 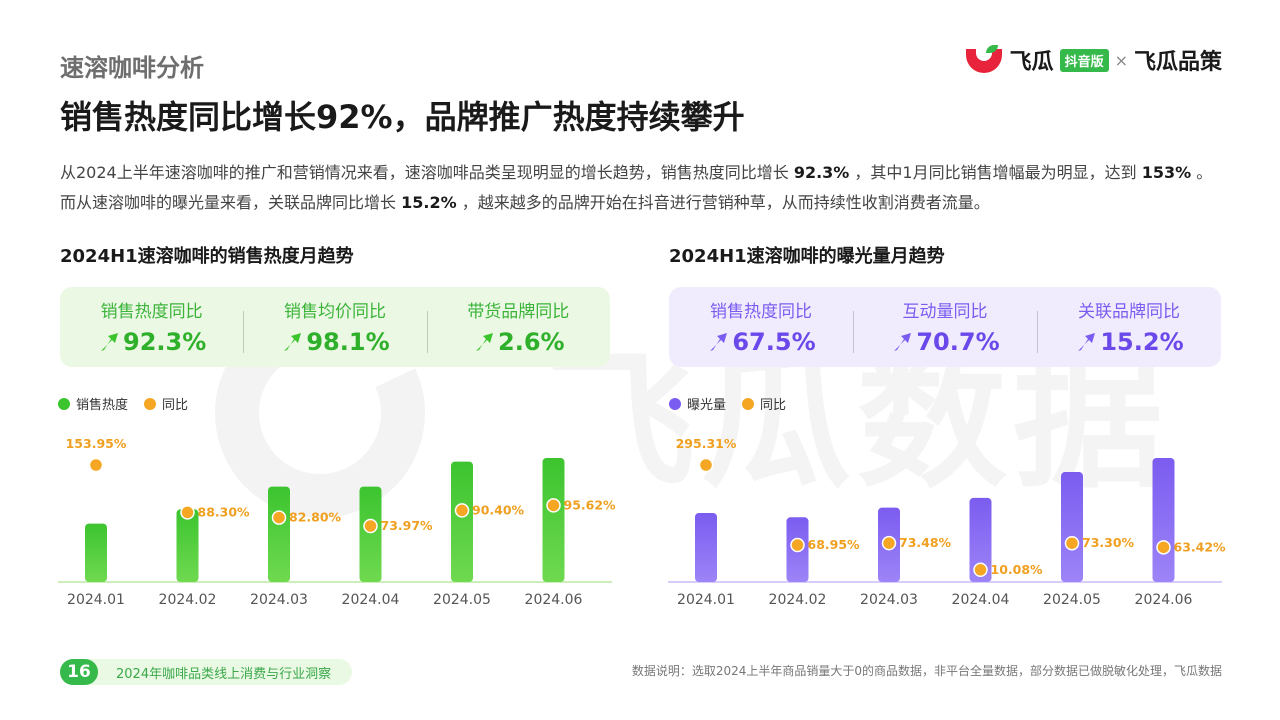 What do you see at coordinates (636, 187) in the screenshot?
I see `intro-text-3: 。而从速溶咖啡的曝光量来看，关联品牌同比增长` at bounding box center [636, 187].